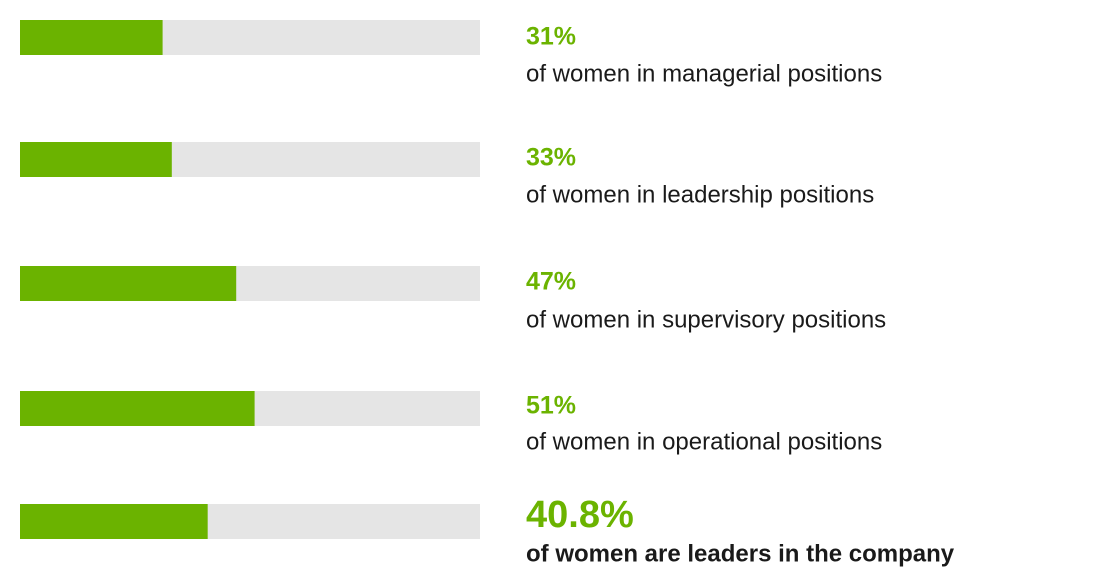 This screenshot has width=1104, height=567. What do you see at coordinates (580, 515) in the screenshot?
I see `value-label: 40.8%` at bounding box center [580, 515].